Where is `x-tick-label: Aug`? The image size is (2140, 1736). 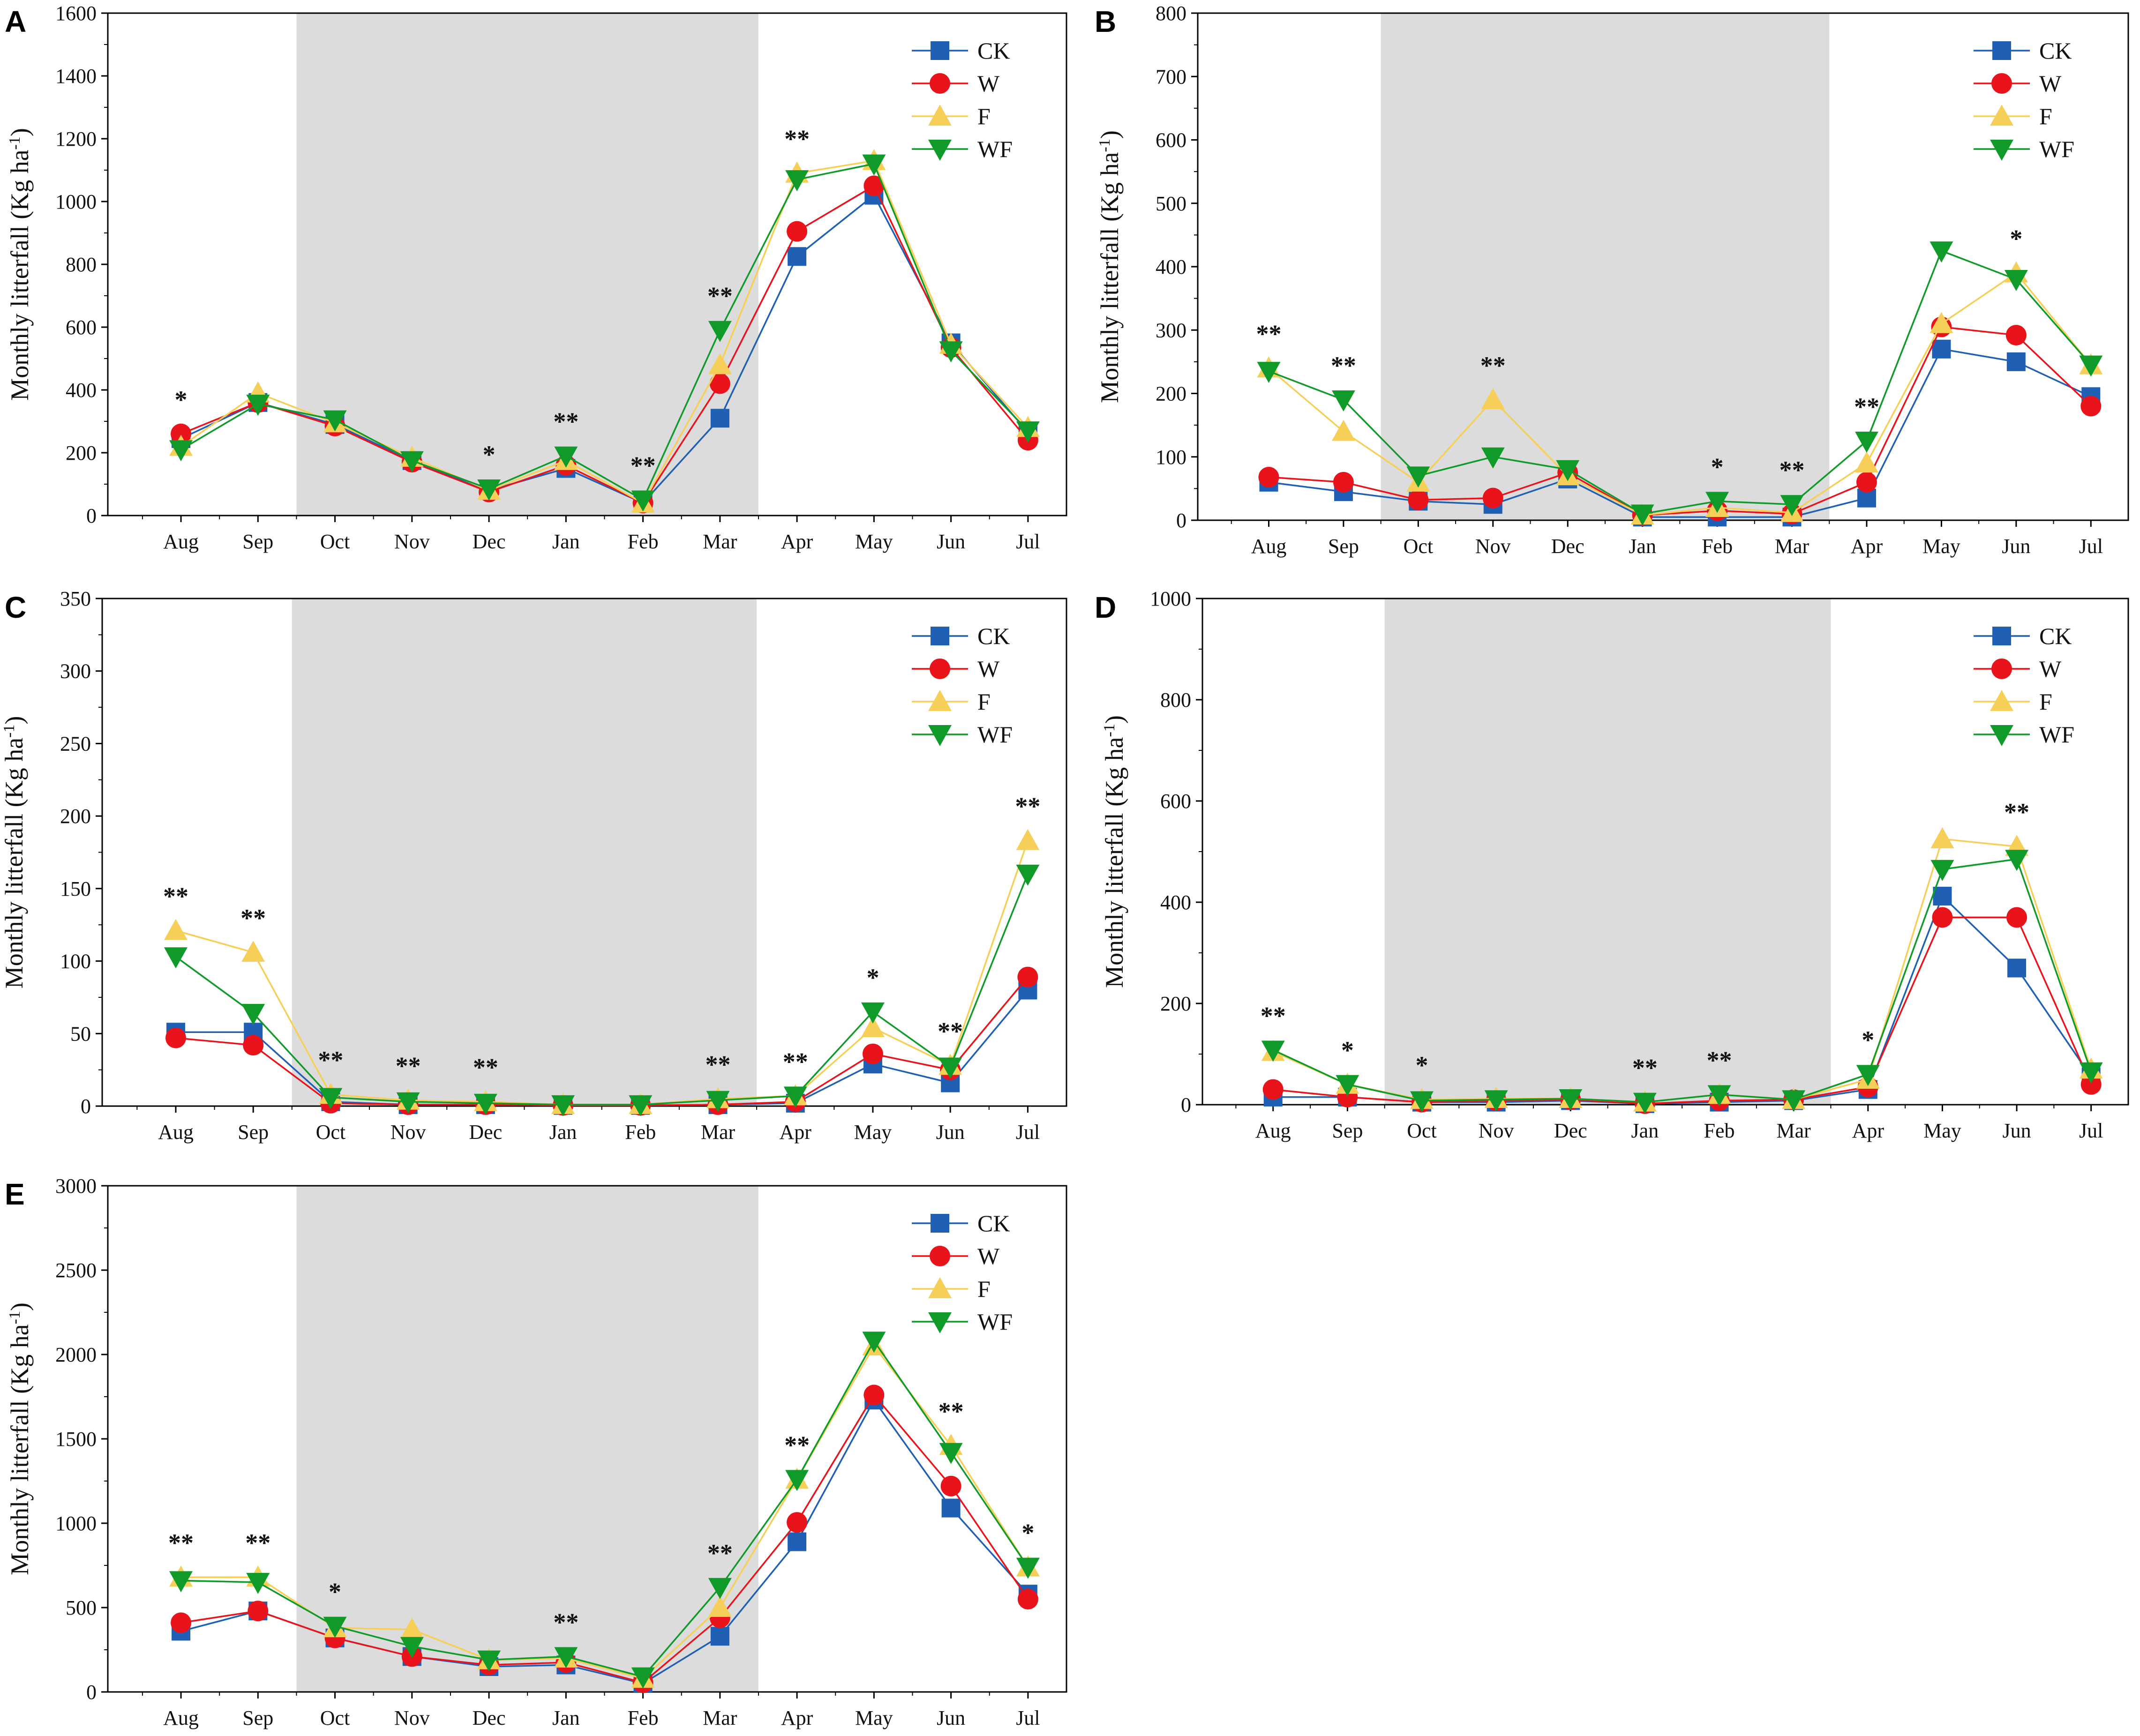 x-tick-label: Aug is located at coordinates (1273, 1131).